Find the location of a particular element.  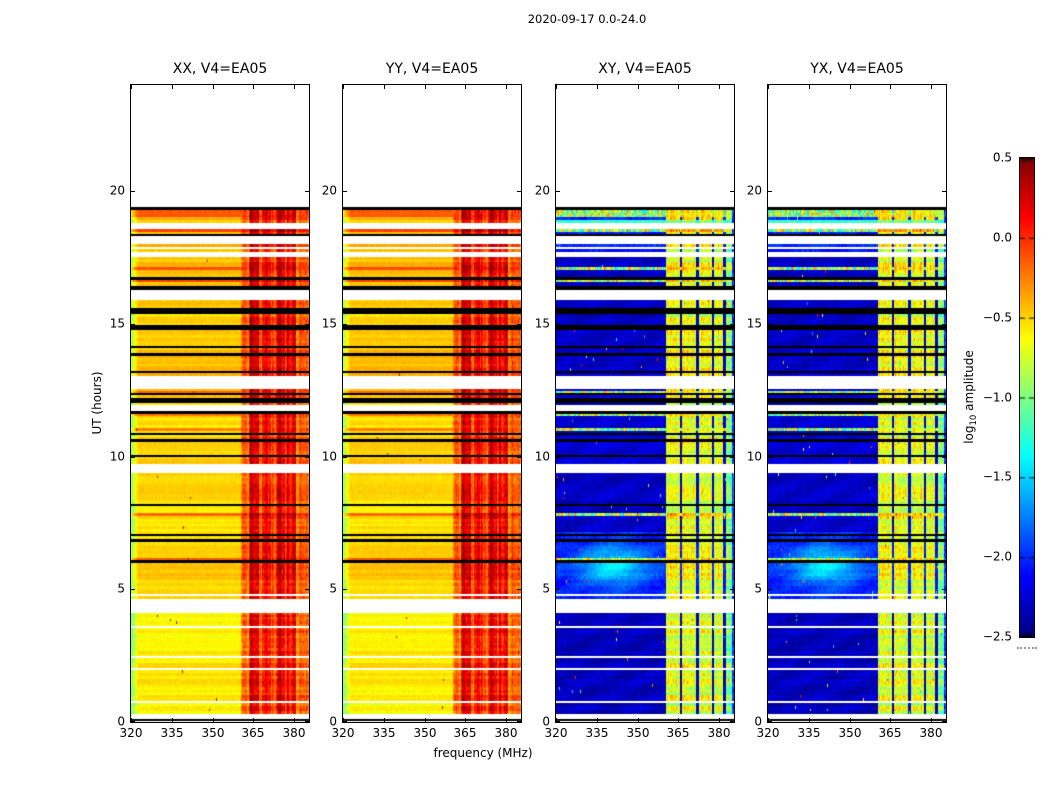

colorbar-tick-label: −2.0 is located at coordinates (997, 556).